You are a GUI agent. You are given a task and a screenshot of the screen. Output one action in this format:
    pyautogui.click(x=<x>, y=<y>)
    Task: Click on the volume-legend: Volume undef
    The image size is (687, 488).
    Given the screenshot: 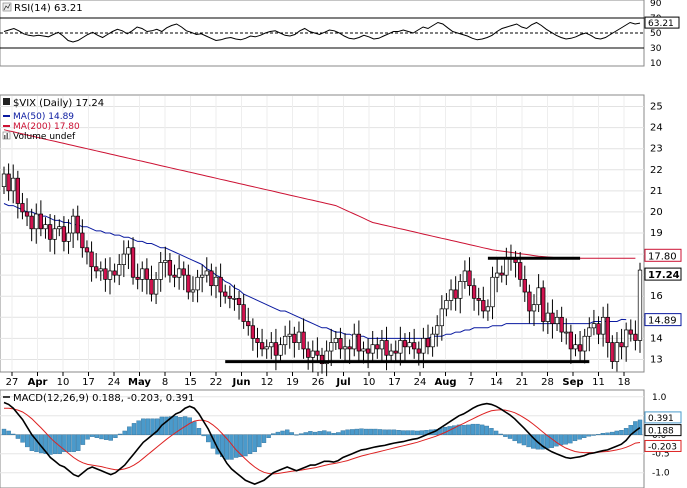 What is the action you would take?
    pyautogui.click(x=44, y=137)
    